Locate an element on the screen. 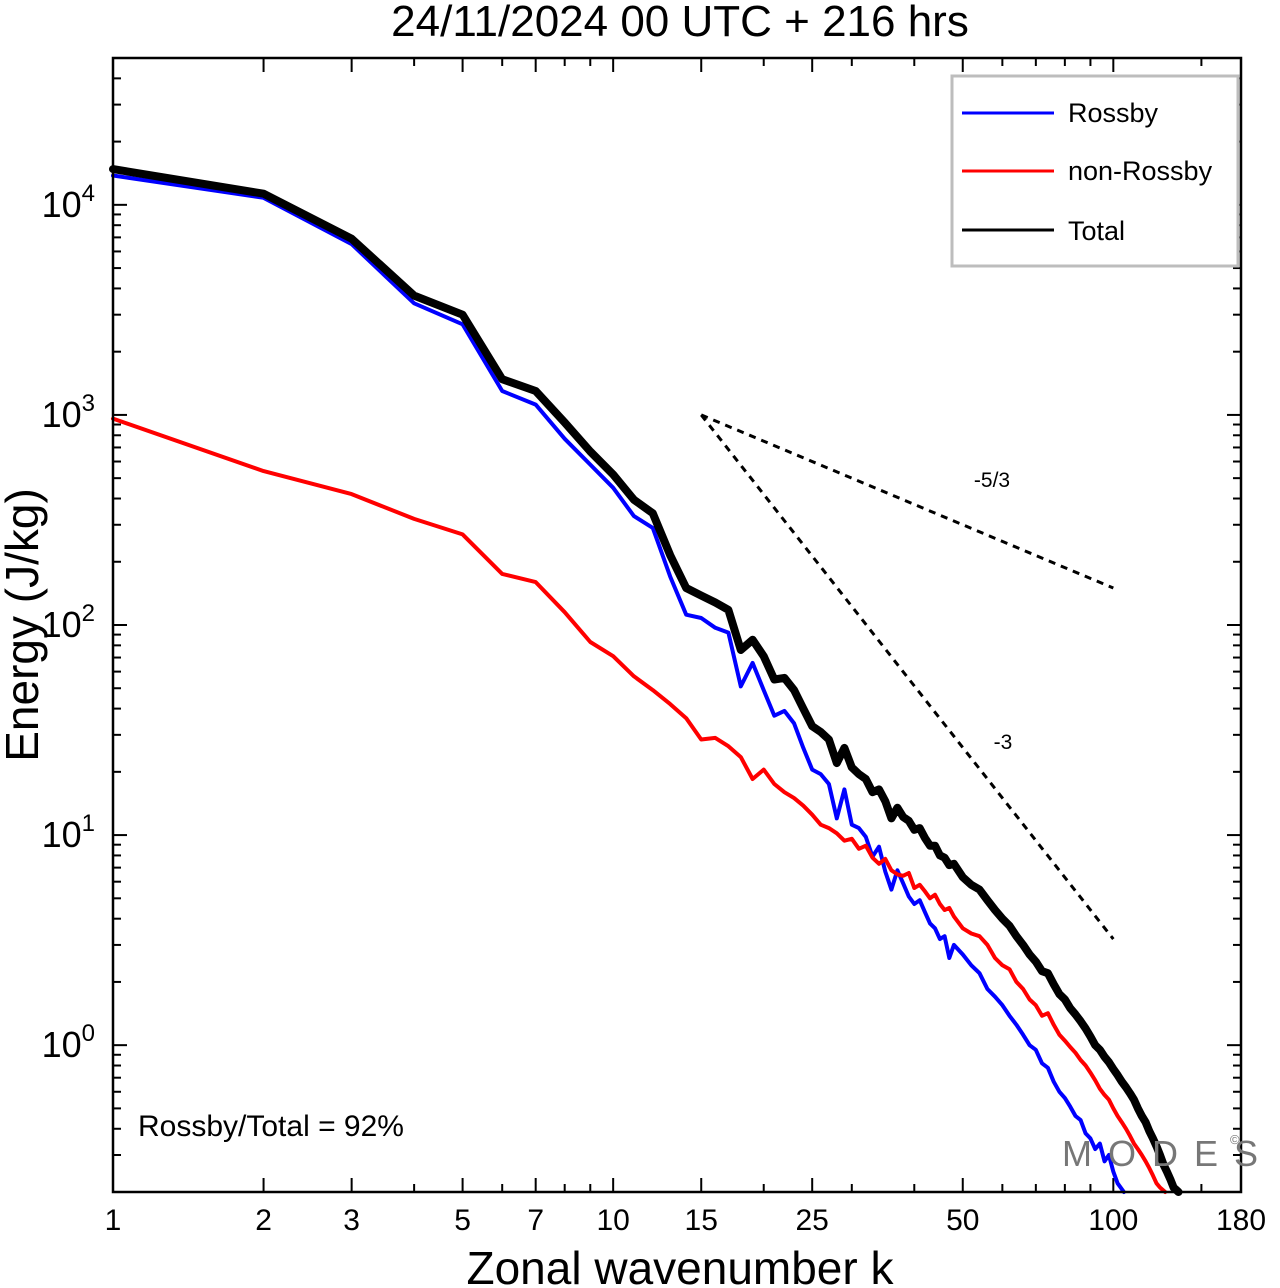 Image resolution: width=1280 pixels, height=1288 pixels. rossby-ratio-annotation: Rossby/Total = 92% is located at coordinates (271, 1126).